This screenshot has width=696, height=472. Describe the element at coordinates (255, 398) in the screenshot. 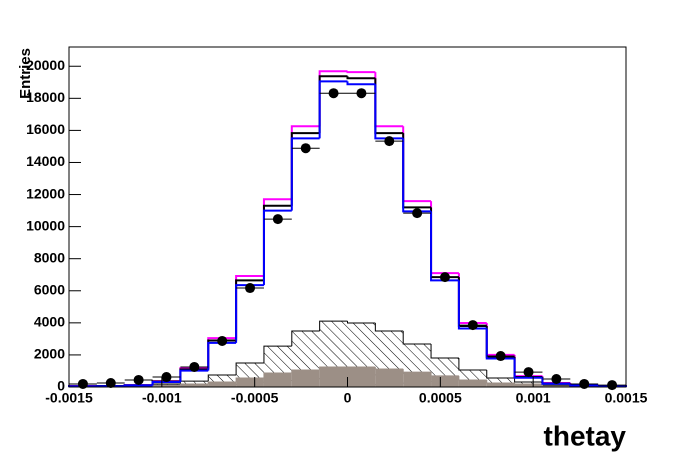

I see `x-tick-label: -0.0005` at that location.